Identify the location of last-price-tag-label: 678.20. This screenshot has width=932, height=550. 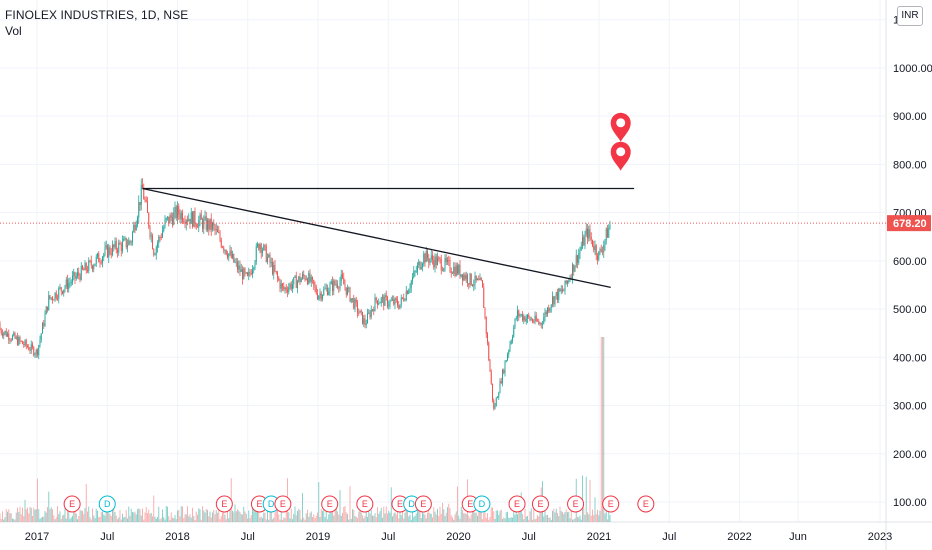
(910, 224).